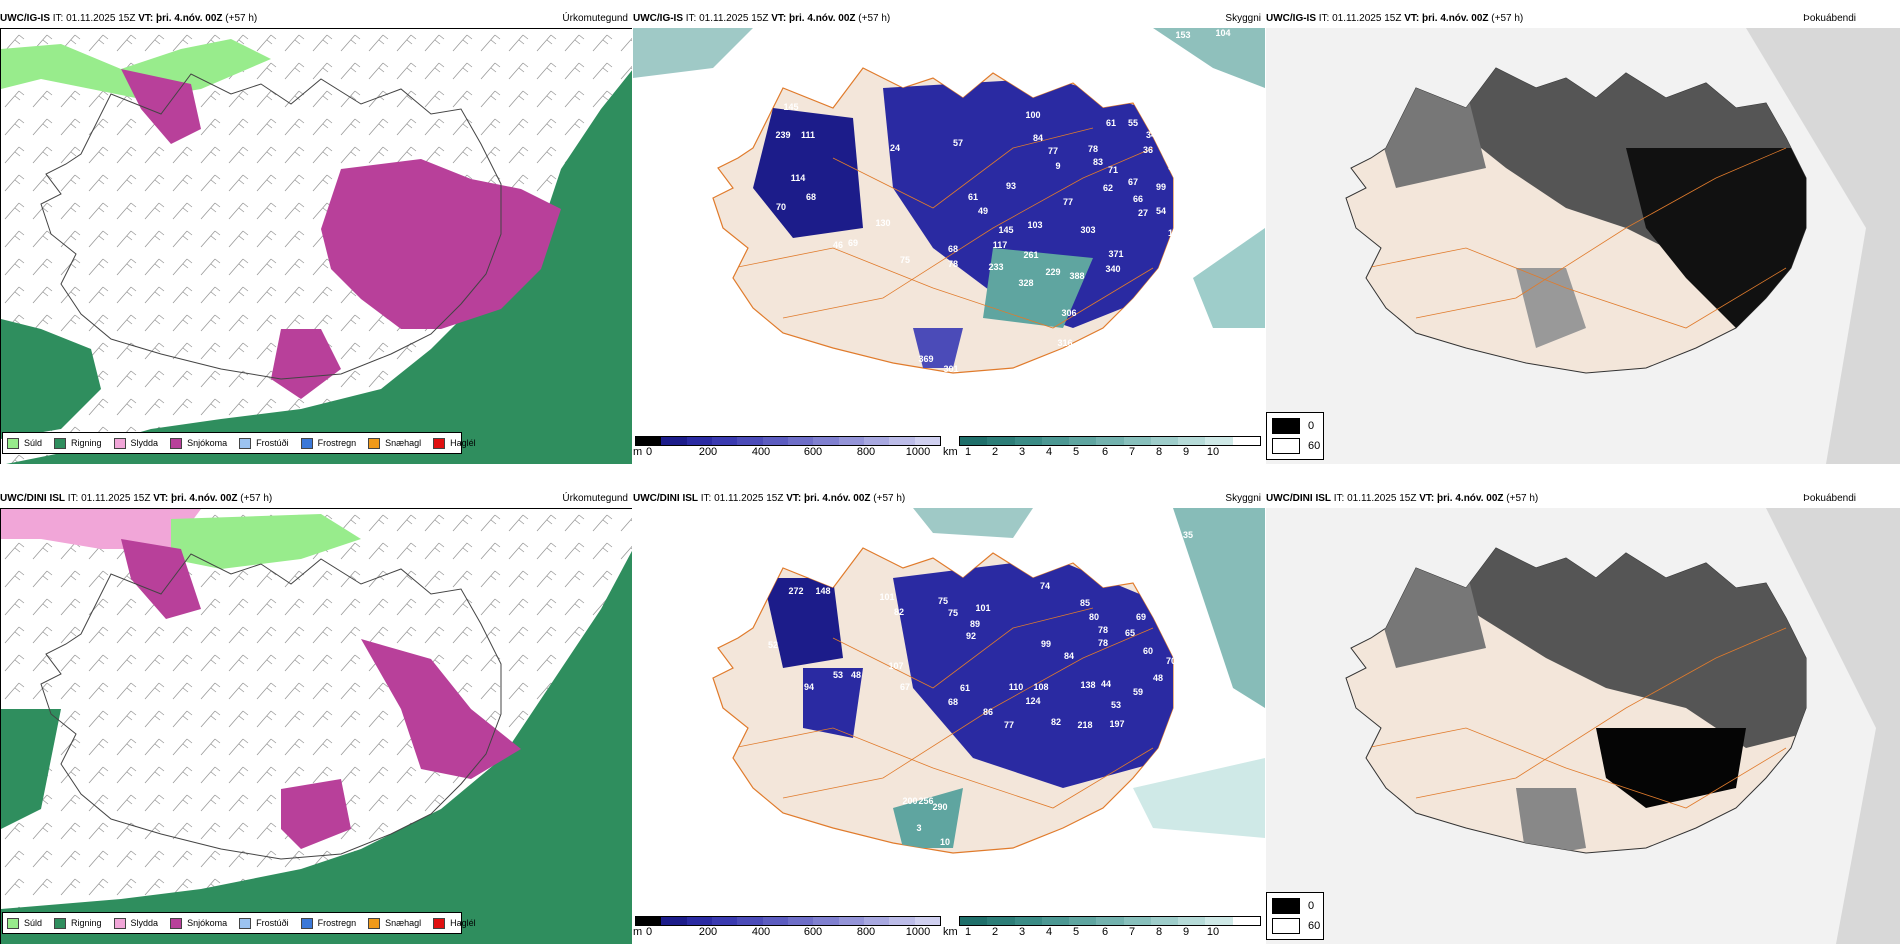 The width and height of the screenshot is (1900, 950). I want to click on legend-label: Frostúði, so click(272, 443).